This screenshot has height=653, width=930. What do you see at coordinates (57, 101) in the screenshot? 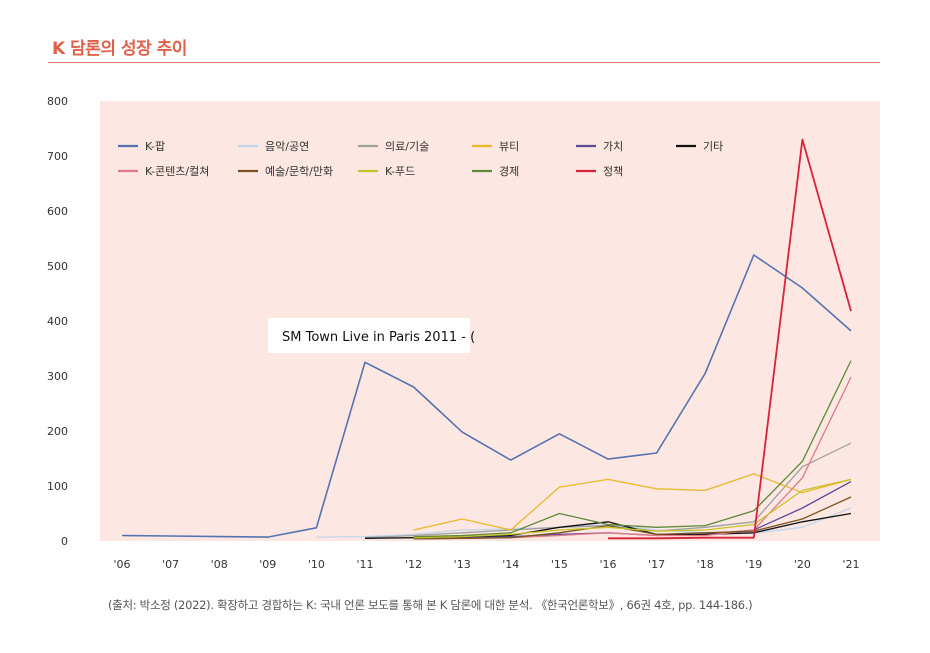
I see `y-tick-label: 800` at bounding box center [57, 101].